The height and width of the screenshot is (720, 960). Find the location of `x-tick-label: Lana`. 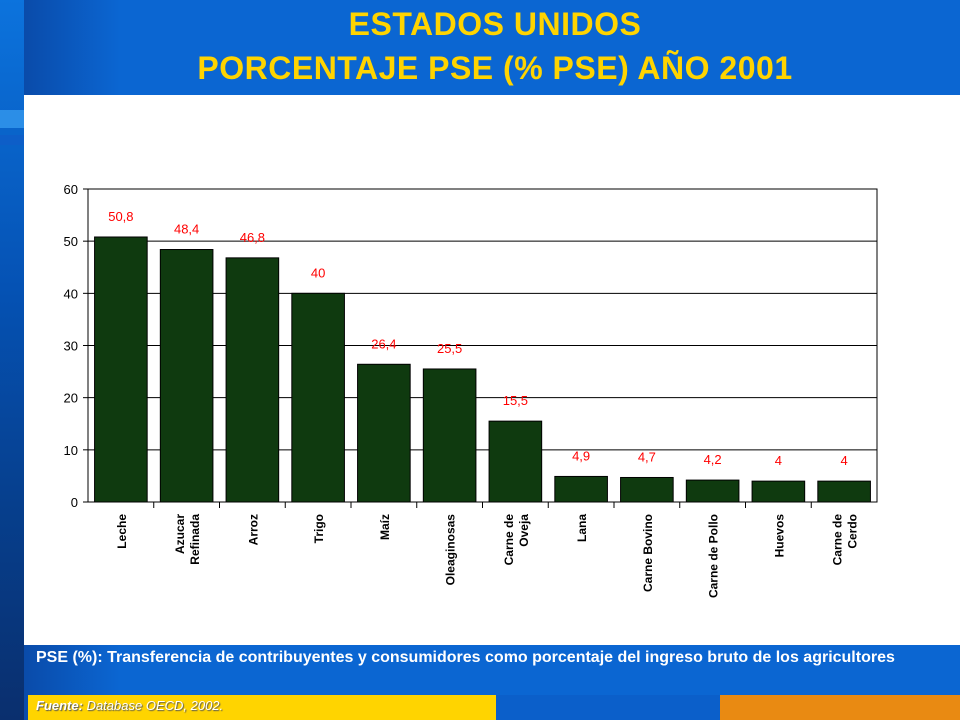

x-tick-label: Lana is located at coordinates (582, 528).